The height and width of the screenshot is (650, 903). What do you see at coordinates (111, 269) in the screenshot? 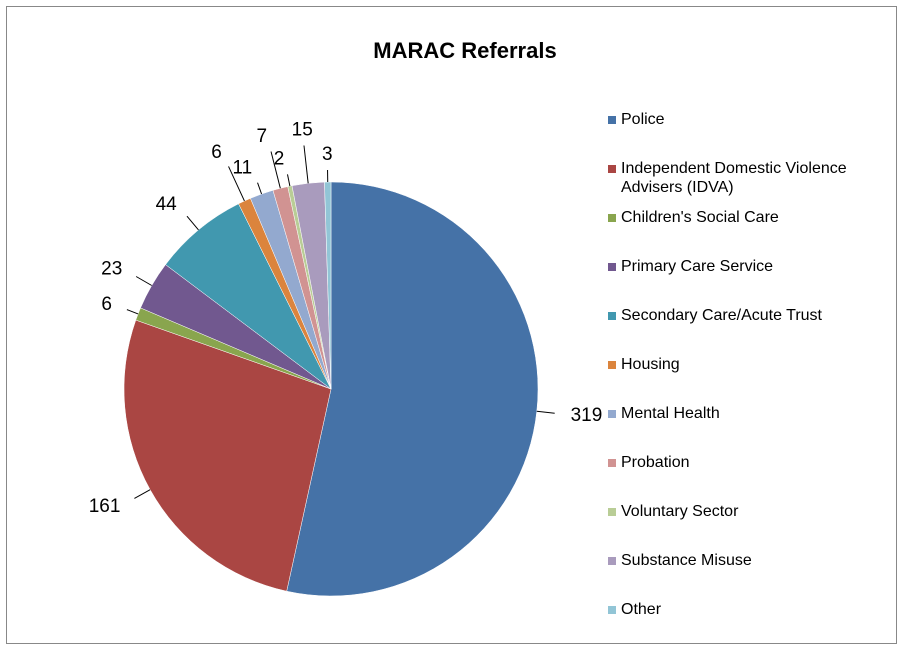
I see `data-label: 23` at bounding box center [111, 269].